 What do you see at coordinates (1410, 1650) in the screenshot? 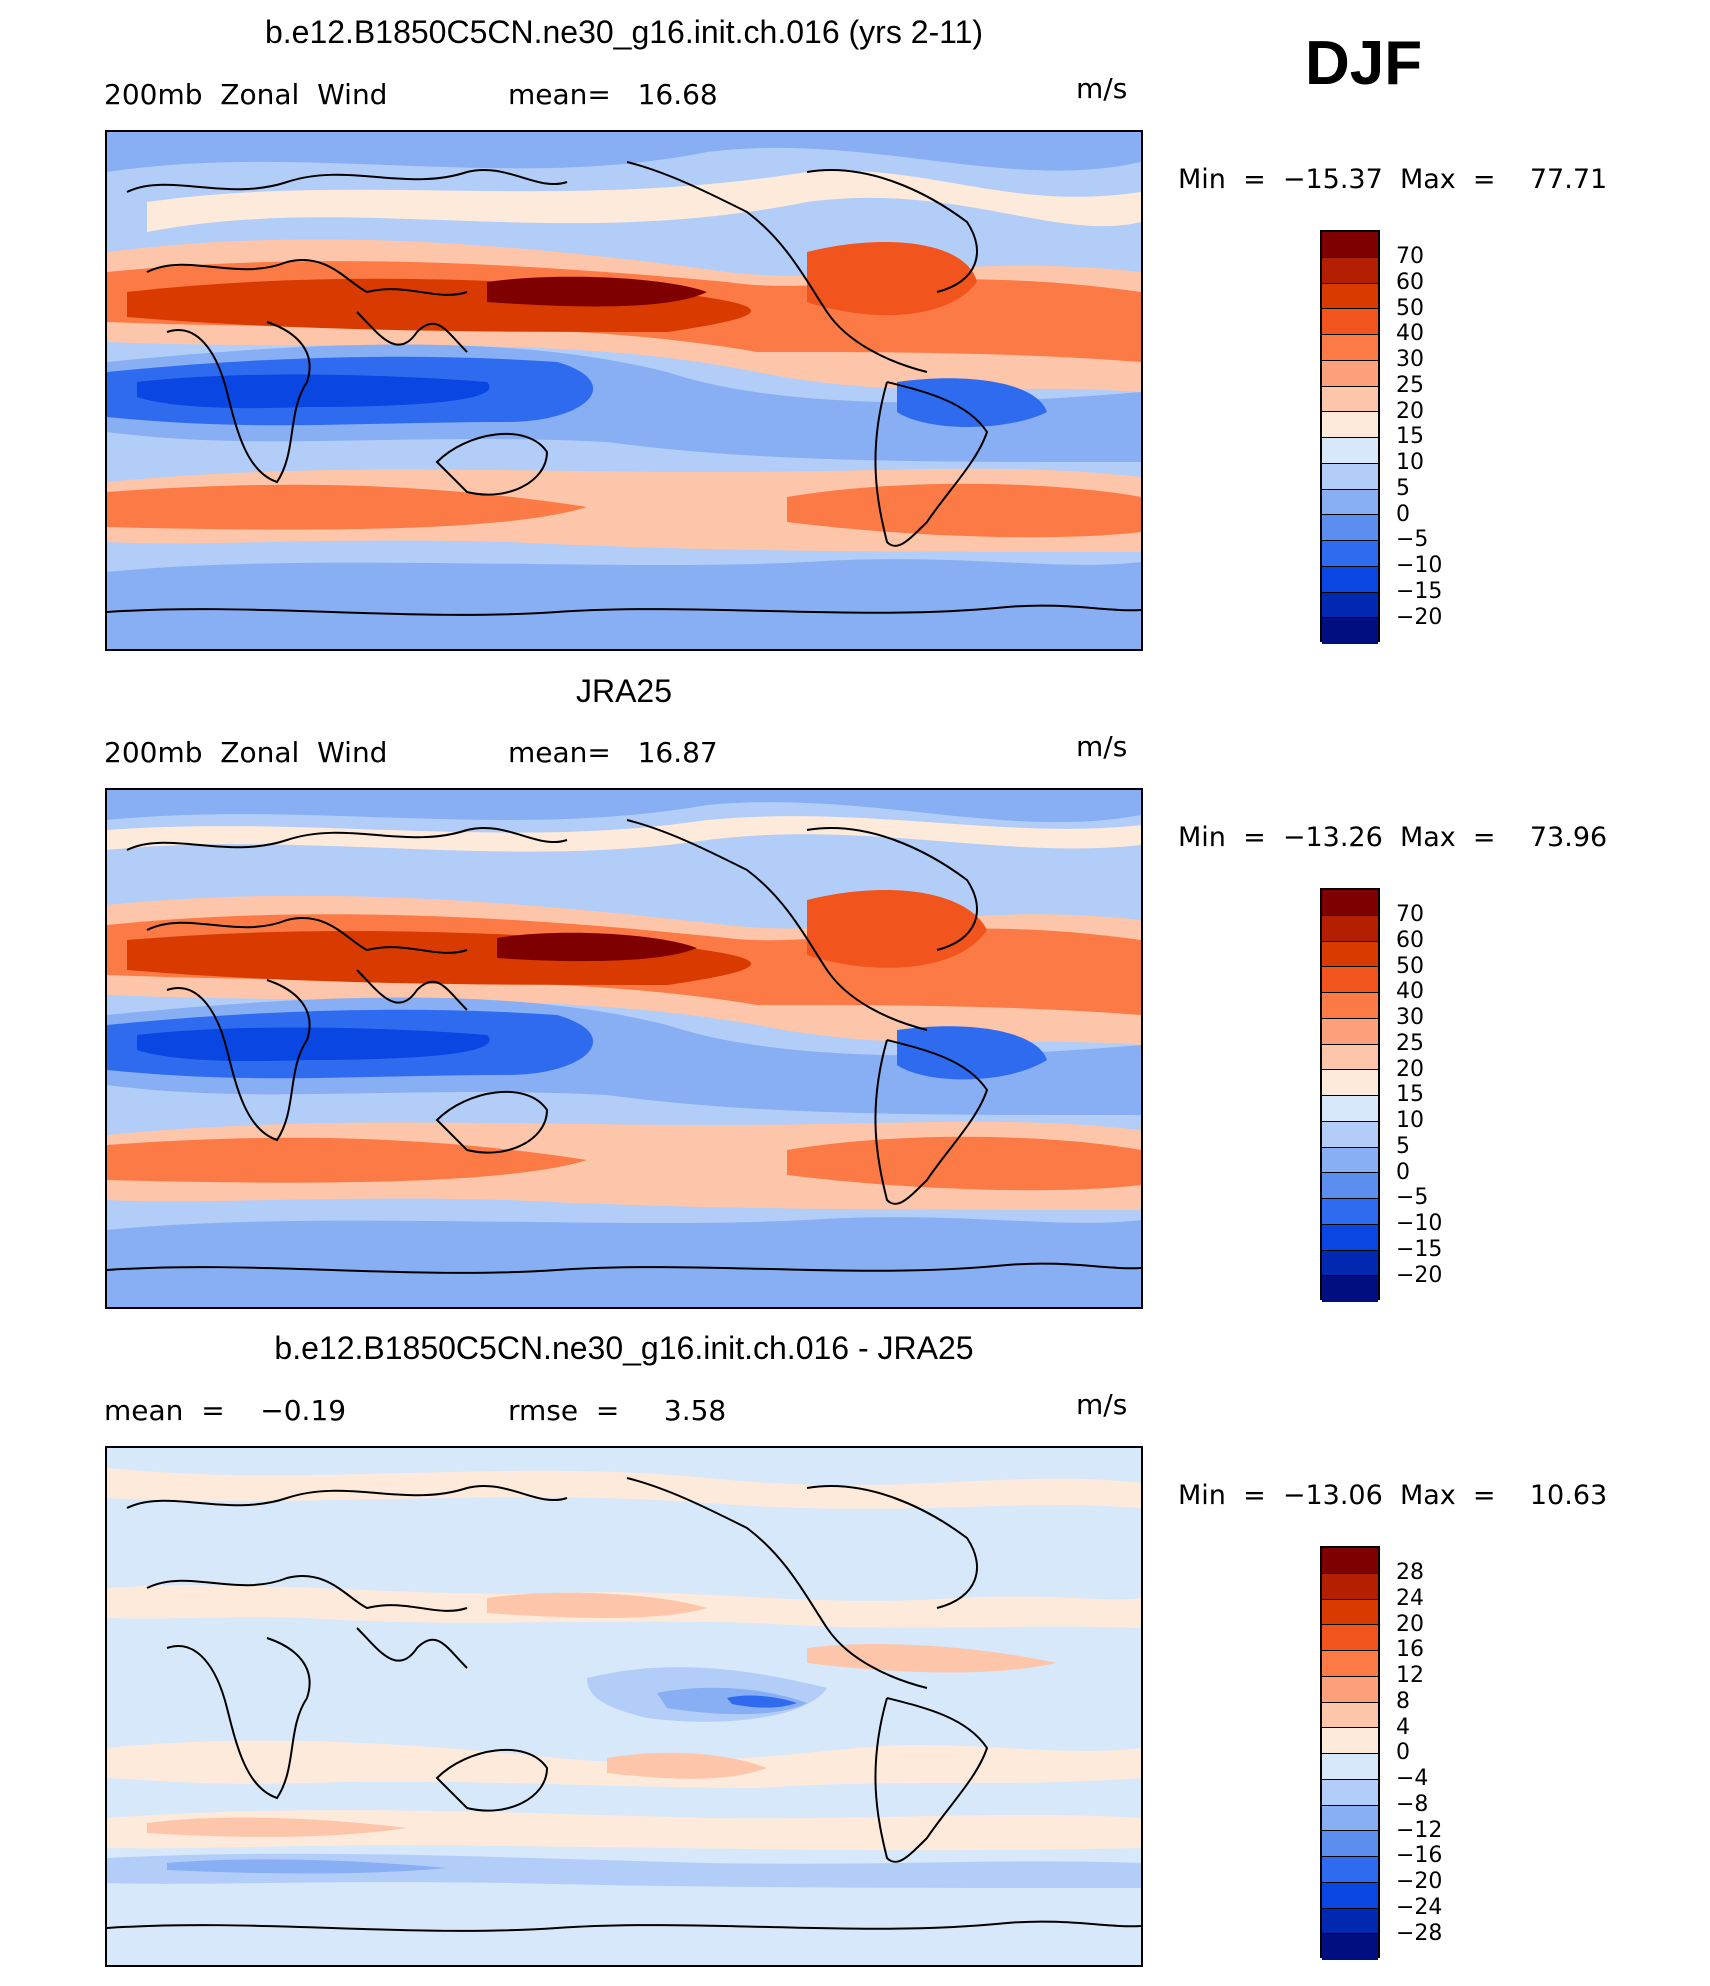
I see `panel3-tick: 16` at bounding box center [1410, 1650].